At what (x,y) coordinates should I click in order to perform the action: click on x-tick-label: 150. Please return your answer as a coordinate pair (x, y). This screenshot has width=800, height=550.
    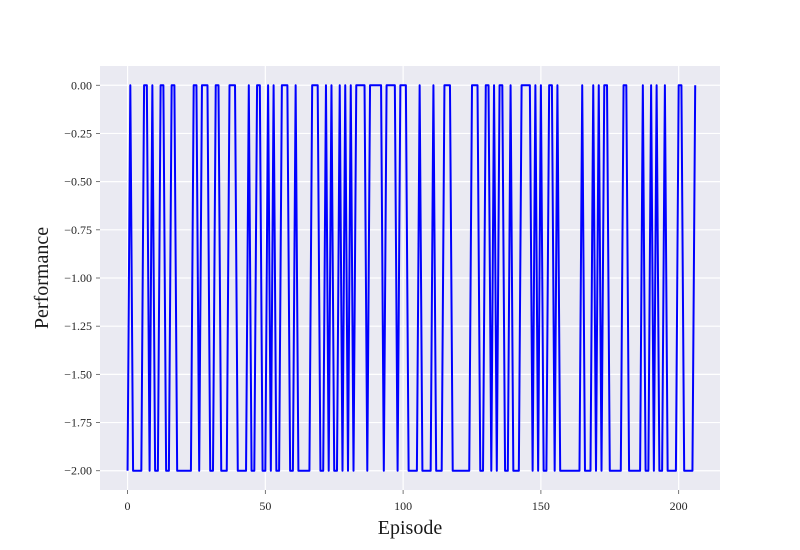
    Looking at the image, I should click on (541, 506).